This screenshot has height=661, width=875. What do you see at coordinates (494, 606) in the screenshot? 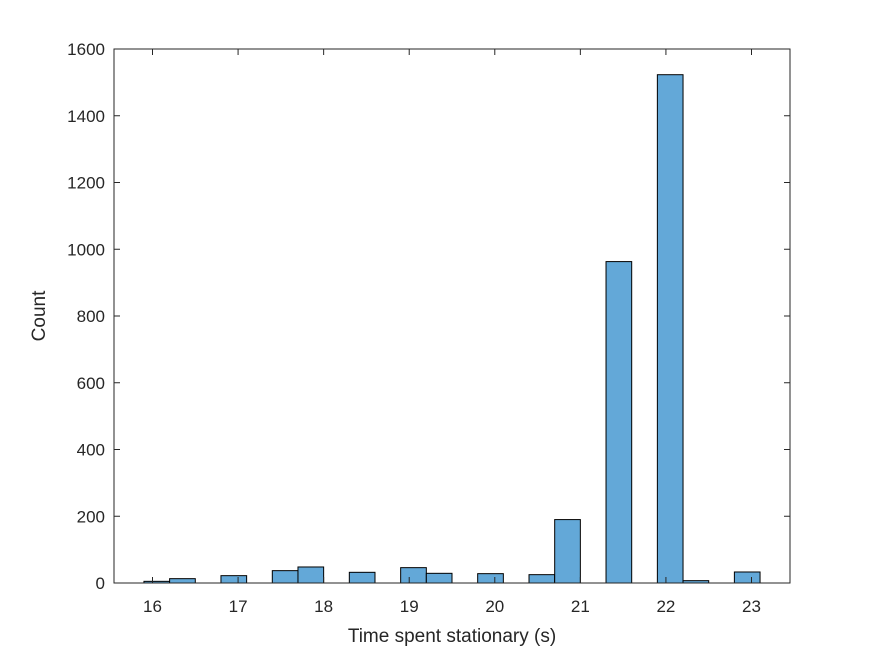
I see `x-tick-label: 20` at bounding box center [494, 606].